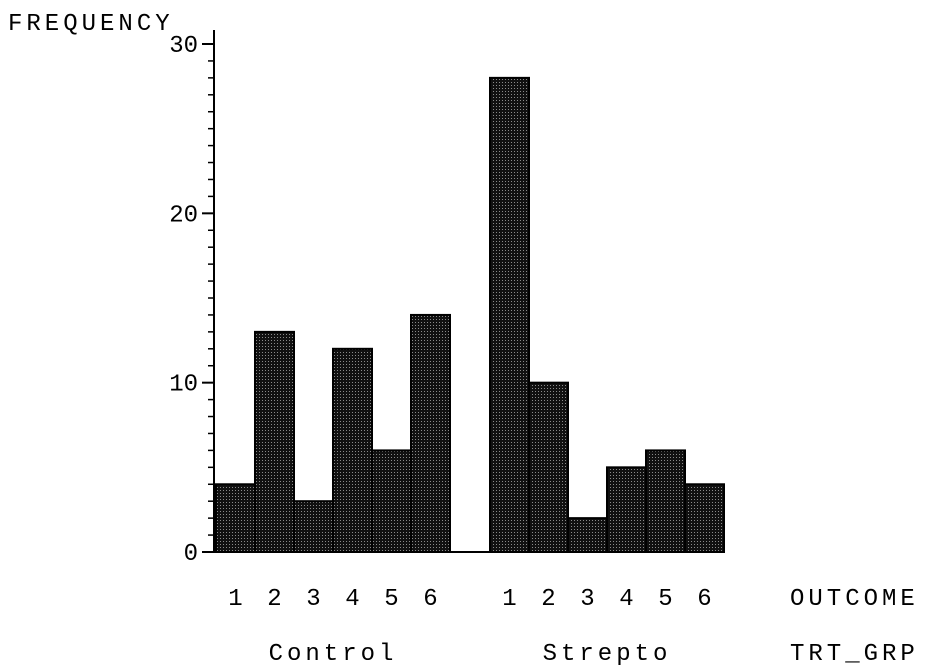 The height and width of the screenshot is (670, 935). Describe the element at coordinates (854, 654) in the screenshot. I see `trt-grp-axis-label: TRT_GRP` at that location.